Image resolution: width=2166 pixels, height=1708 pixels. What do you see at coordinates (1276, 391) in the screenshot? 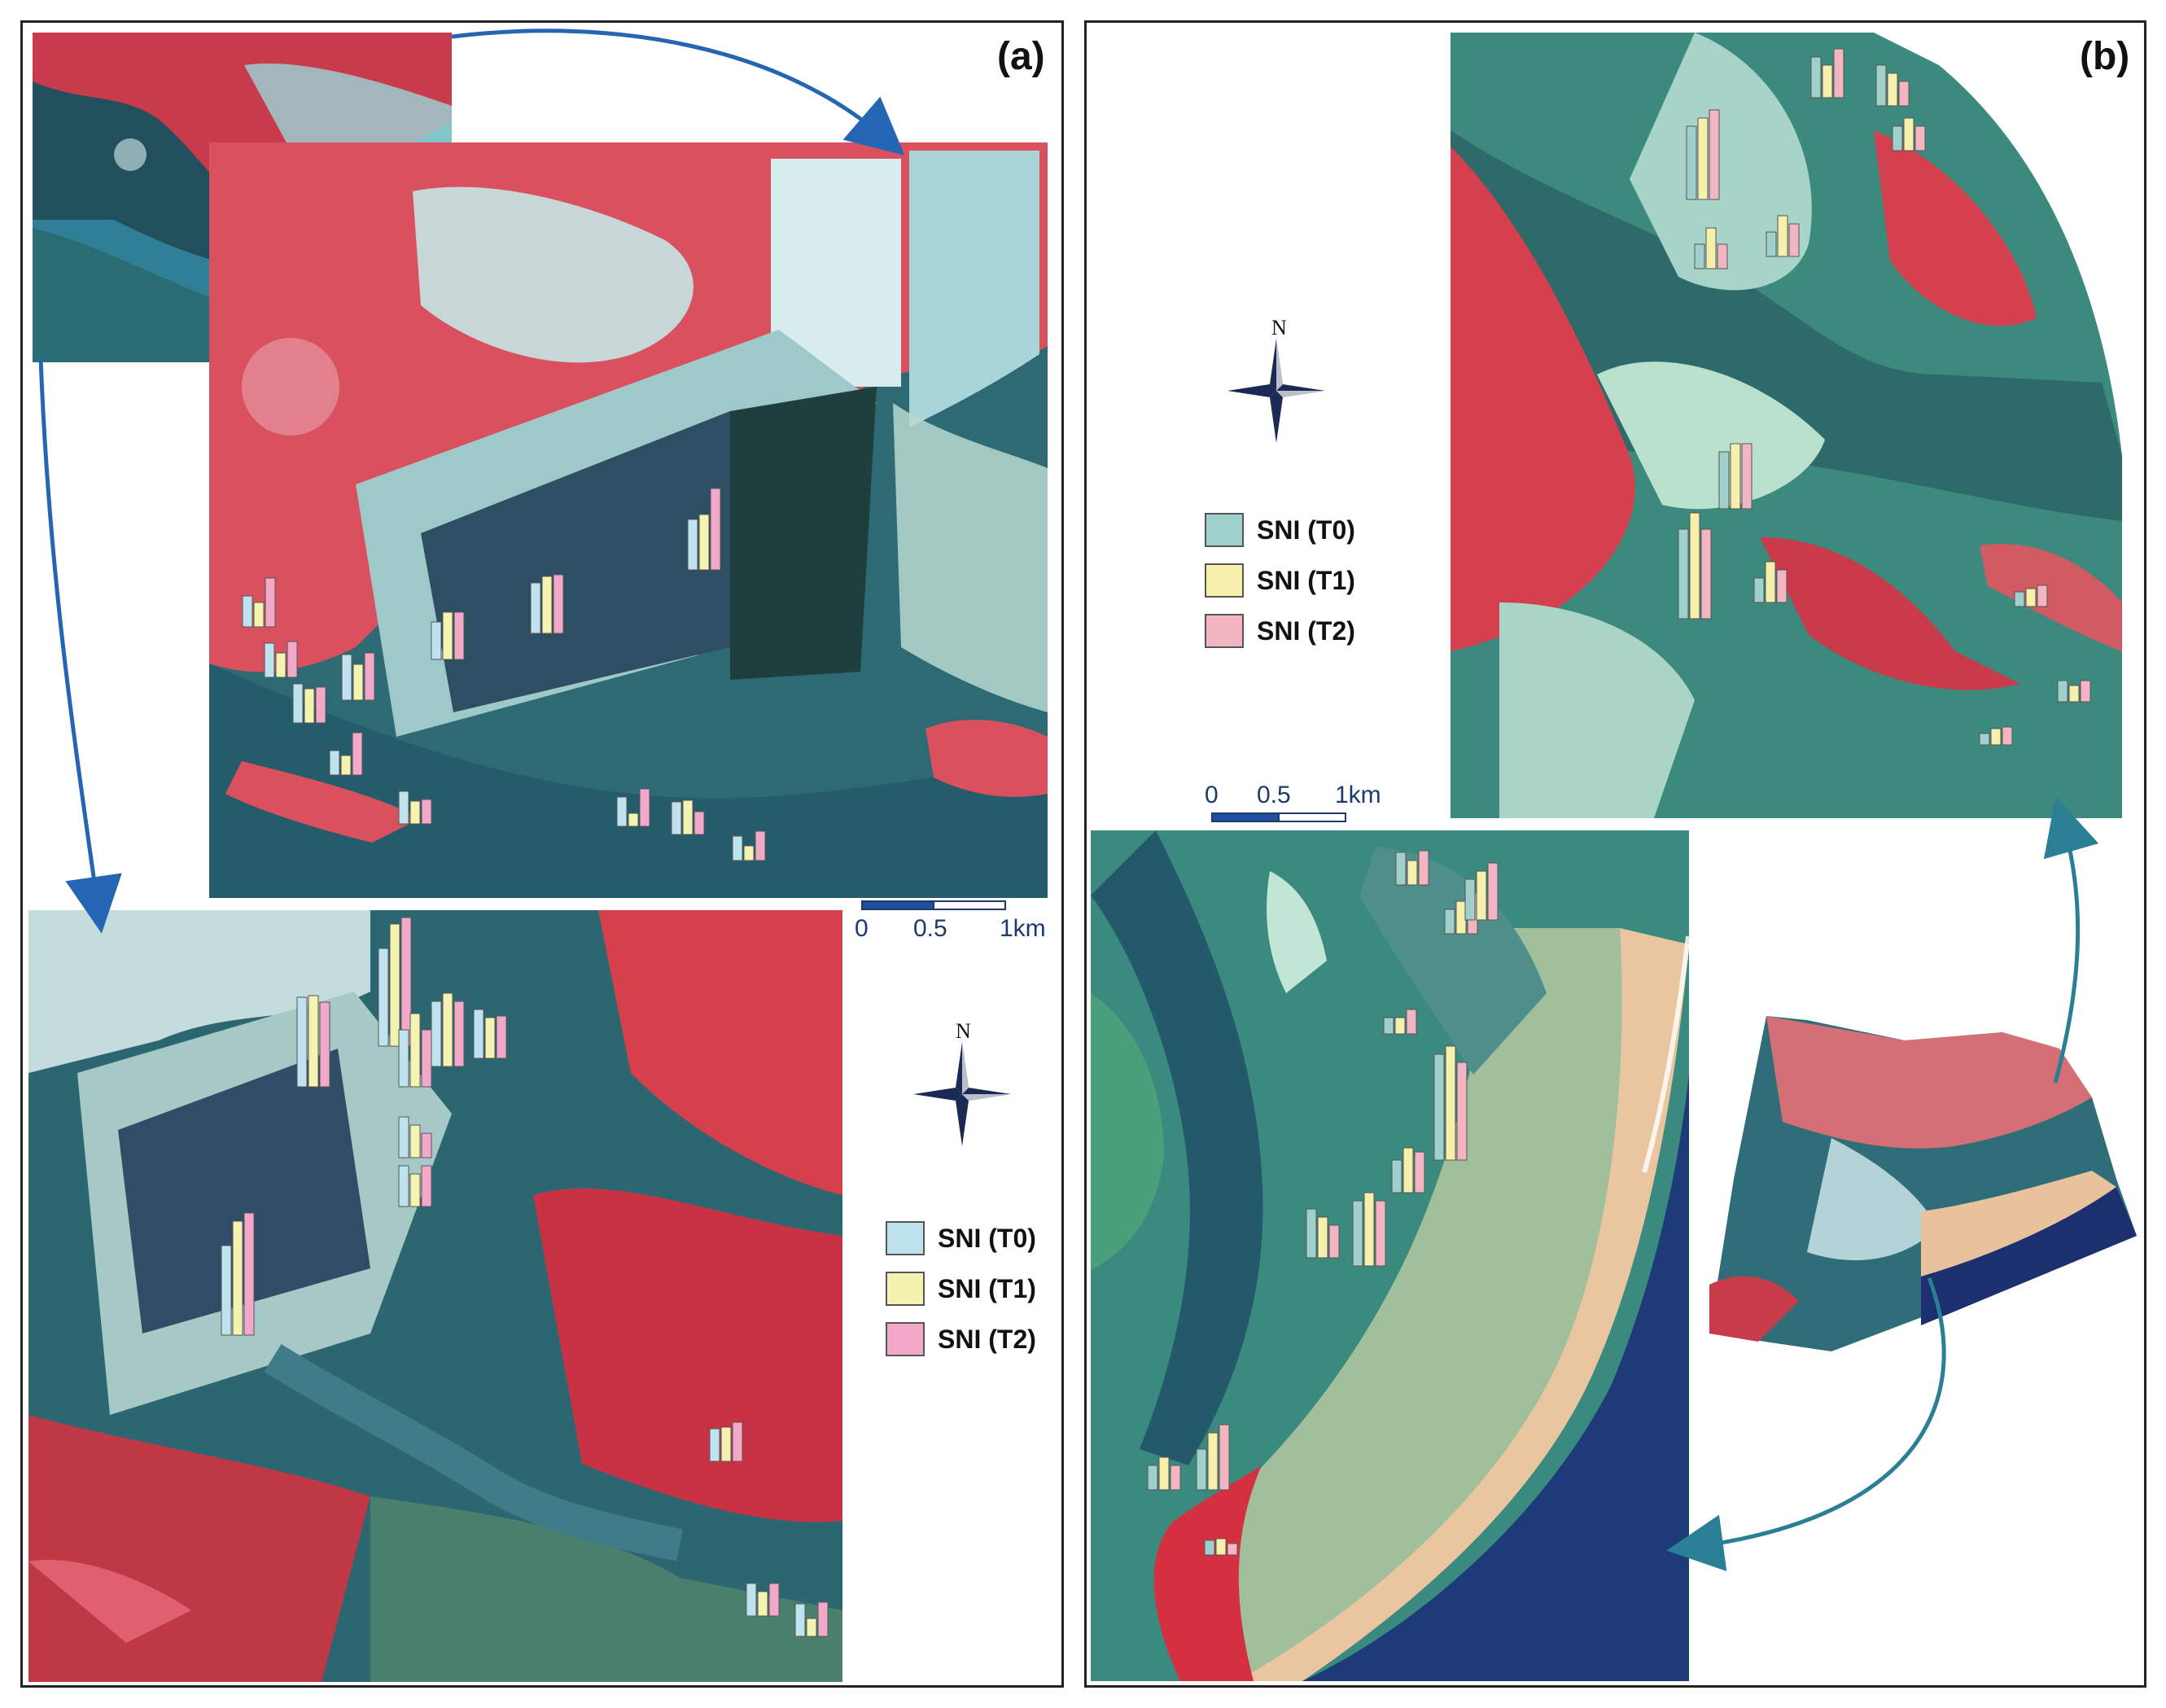
I see `compass-icon` at bounding box center [1276, 391].